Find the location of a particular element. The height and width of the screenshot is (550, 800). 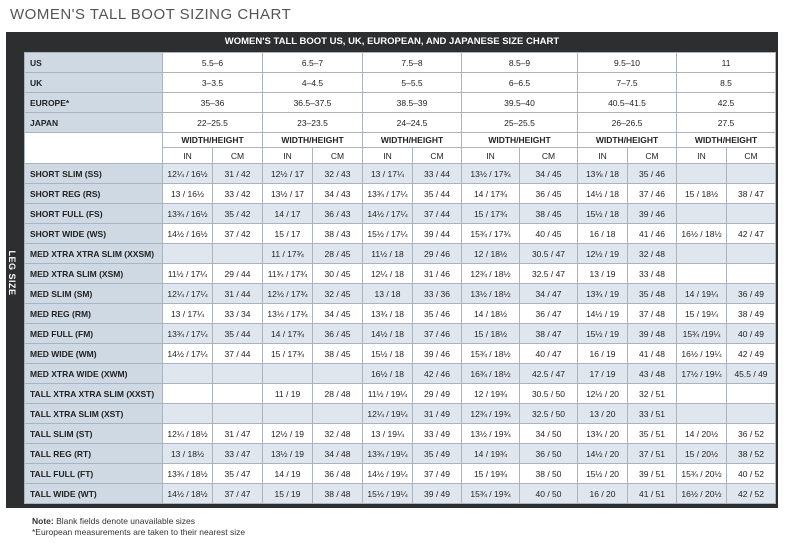

size-cell: 11¾ / 17¾ is located at coordinates (287, 273).